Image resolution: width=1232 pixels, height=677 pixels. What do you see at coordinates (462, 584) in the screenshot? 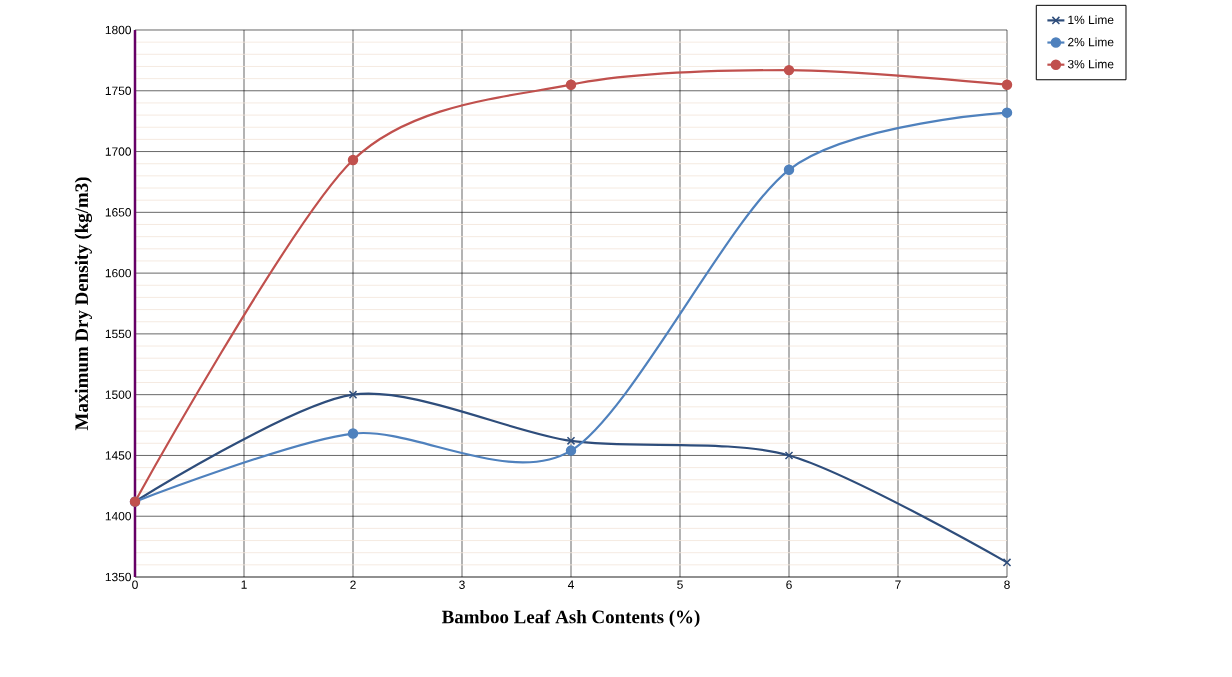
I see `x-tick-label: 3` at bounding box center [462, 584].